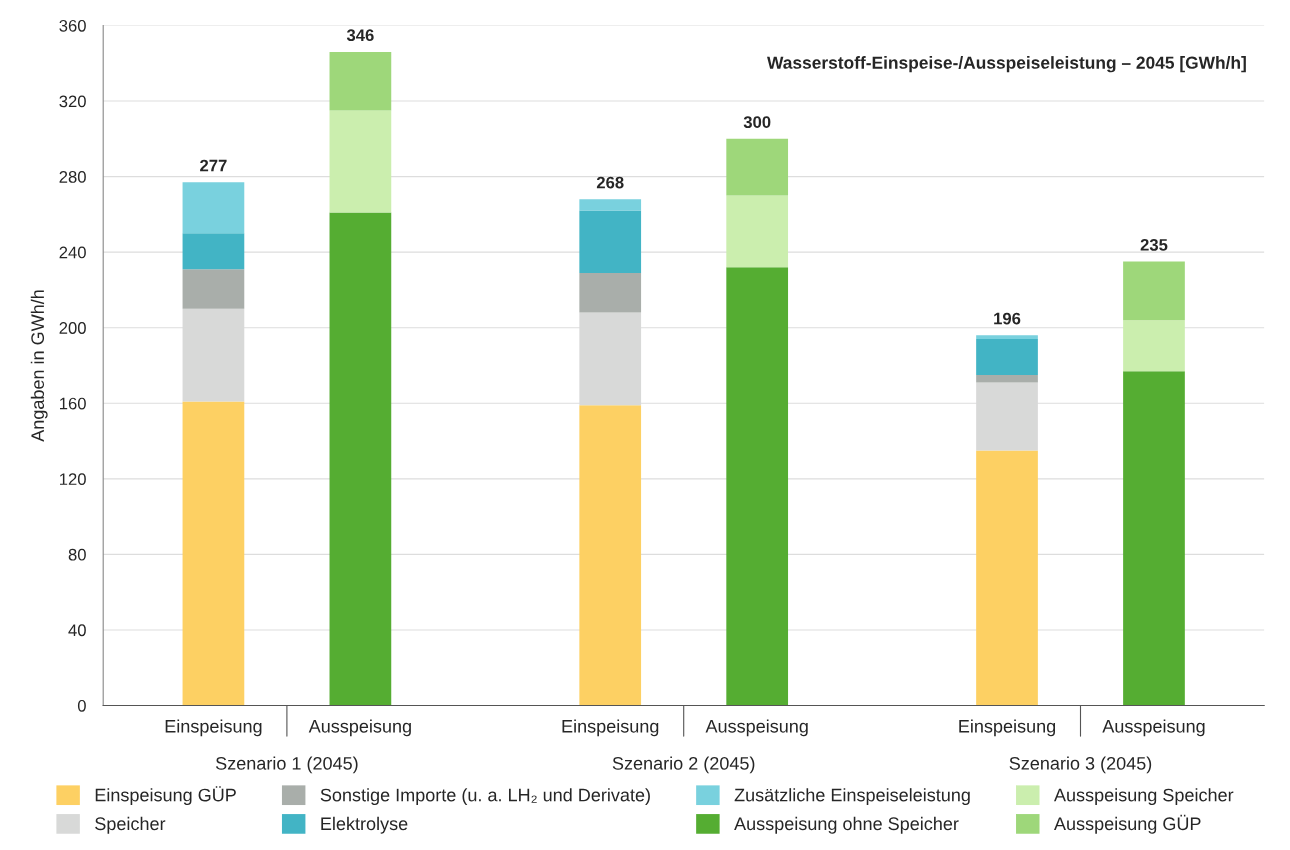 The image size is (1290, 850). What do you see at coordinates (364, 825) in the screenshot?
I see `legend-label: Elektrolyse` at bounding box center [364, 825].